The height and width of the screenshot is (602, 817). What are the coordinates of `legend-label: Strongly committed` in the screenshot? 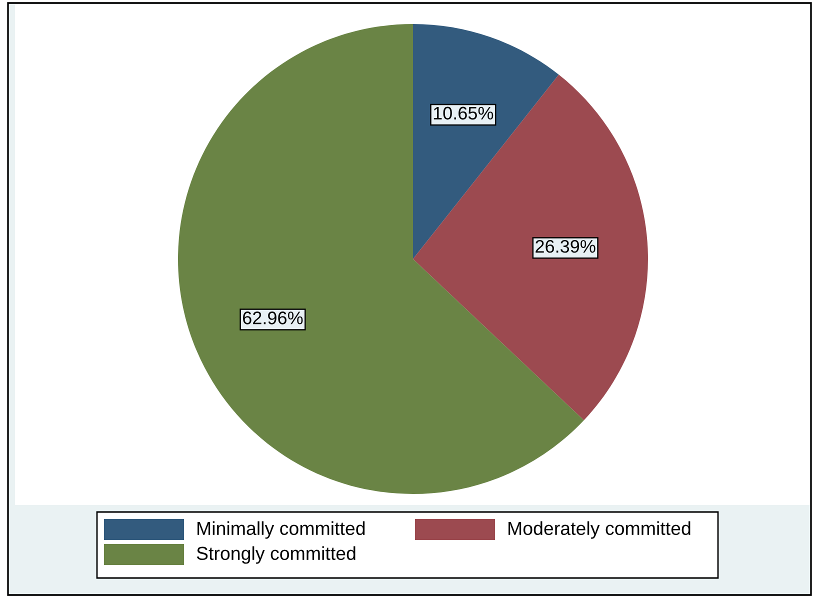 It's located at (276, 555).